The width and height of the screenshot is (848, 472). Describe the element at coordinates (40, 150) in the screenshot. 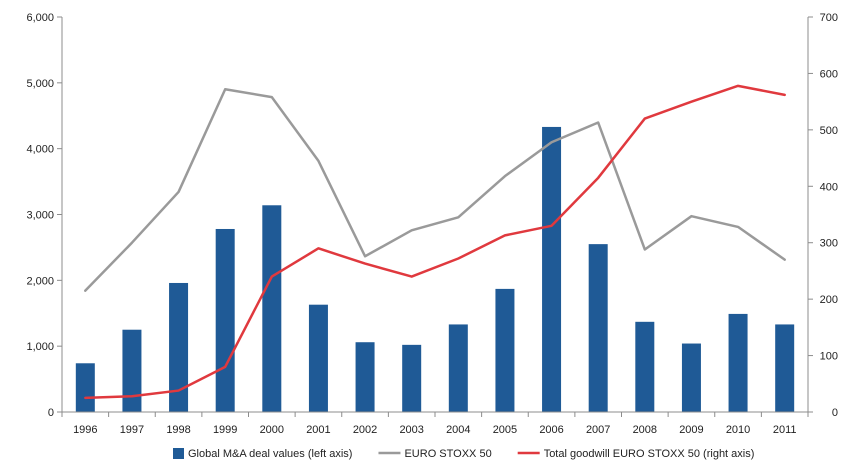

I see `left-tick-label: 4,000` at that location.